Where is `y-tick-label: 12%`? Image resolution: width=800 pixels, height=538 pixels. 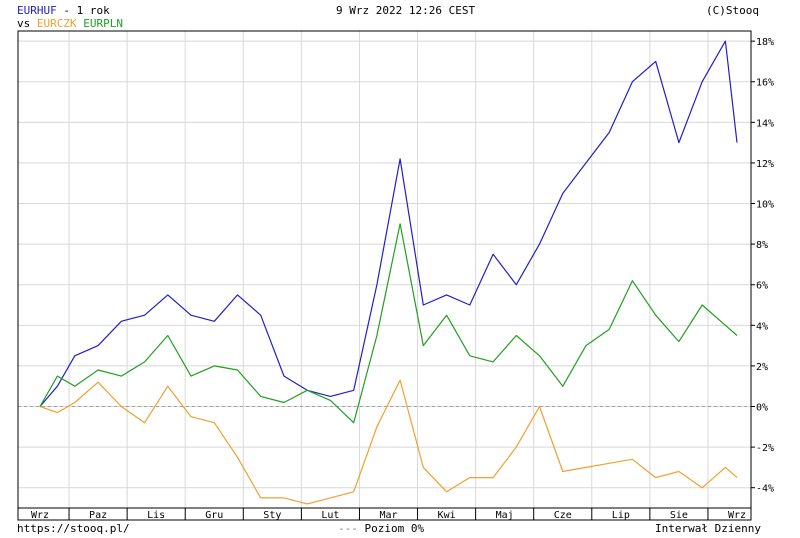
y-tick-label: 12% is located at coordinates (765, 164).